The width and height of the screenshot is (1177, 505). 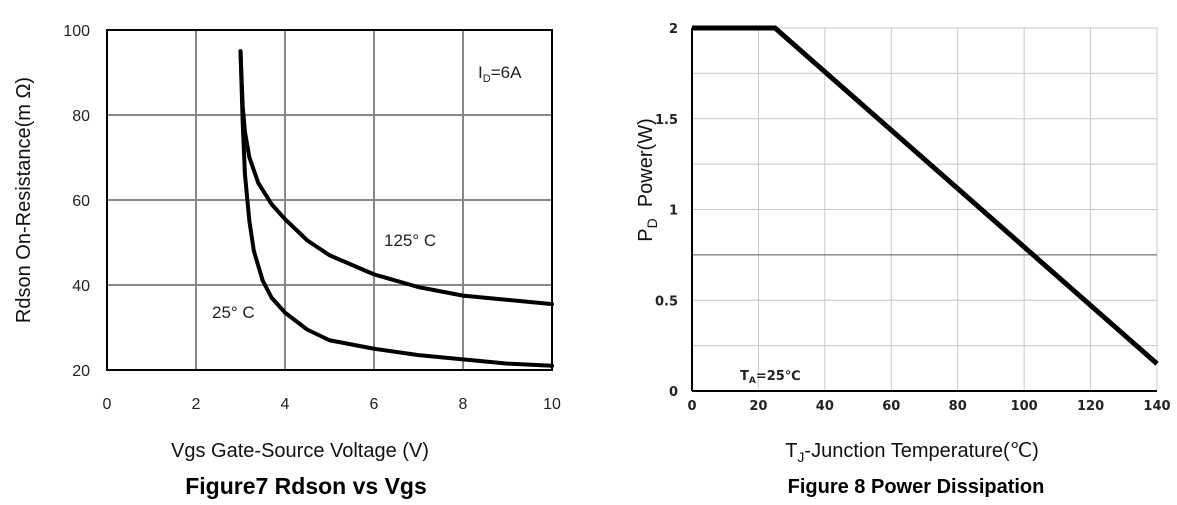 I want to click on chart1-x-tick-label: 2, so click(x=196, y=404).